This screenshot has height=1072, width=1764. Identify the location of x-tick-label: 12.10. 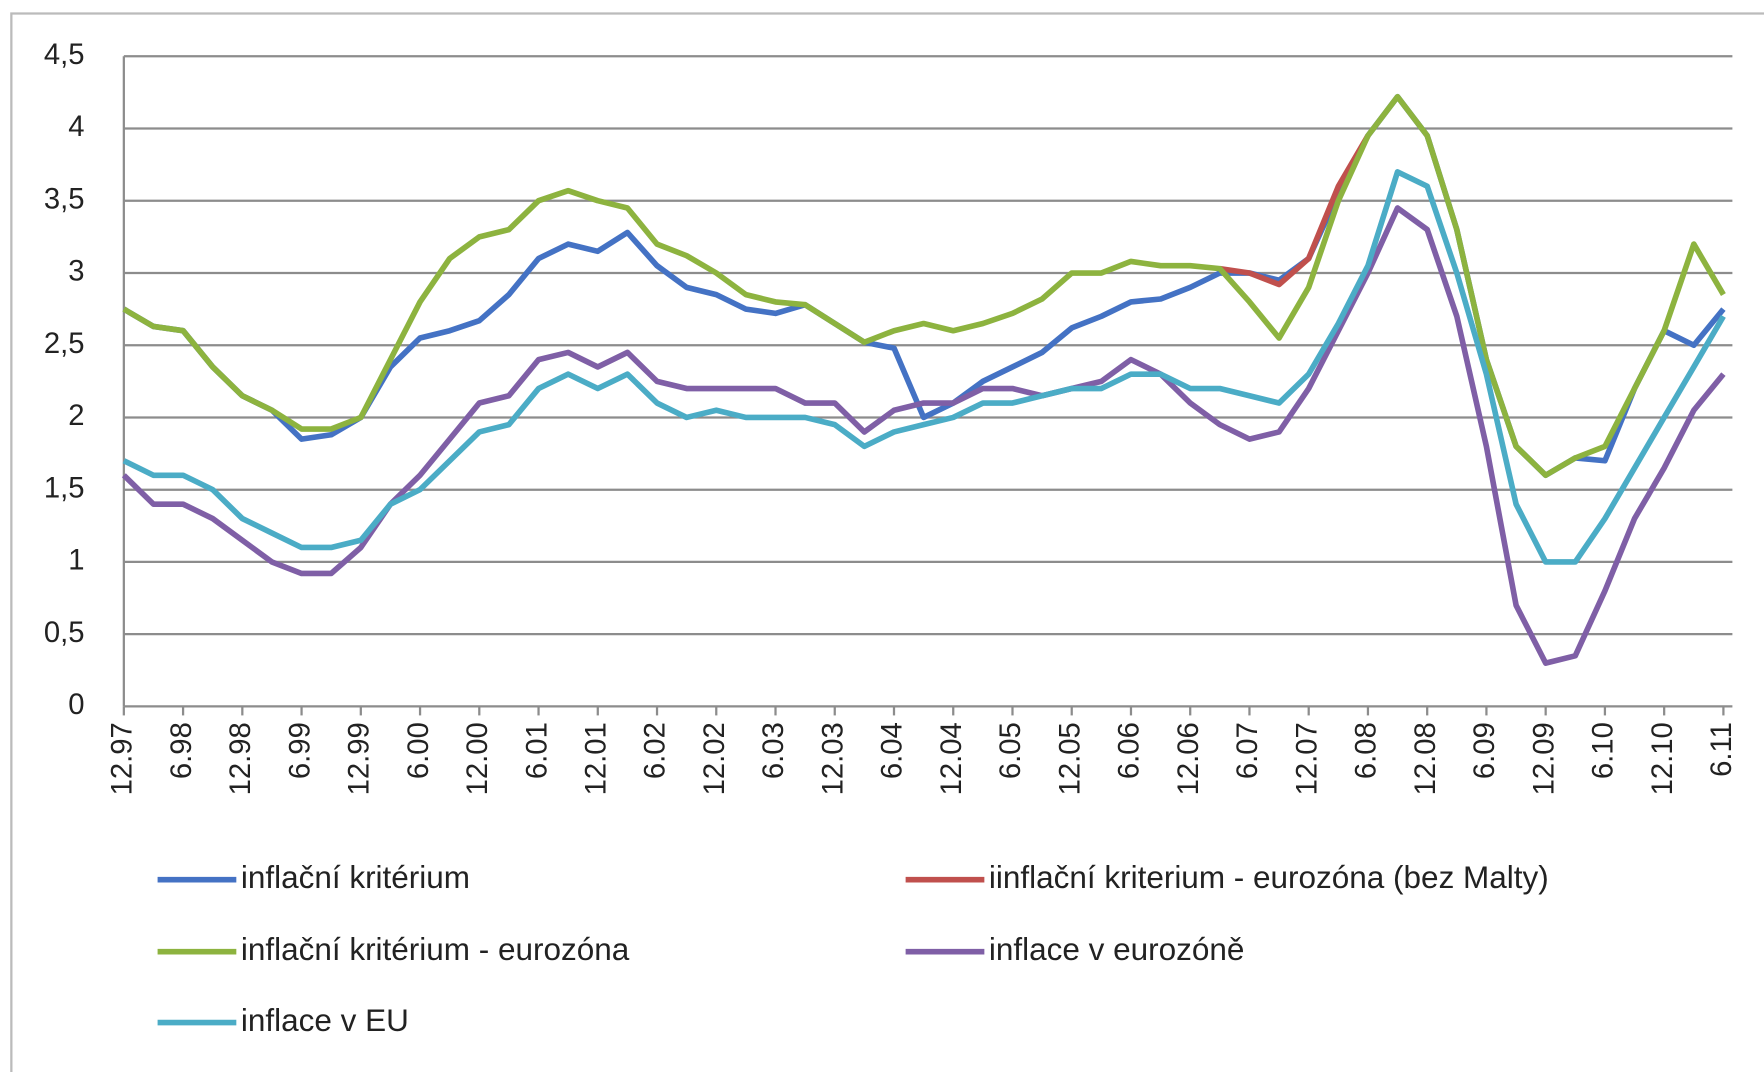
(1663, 758).